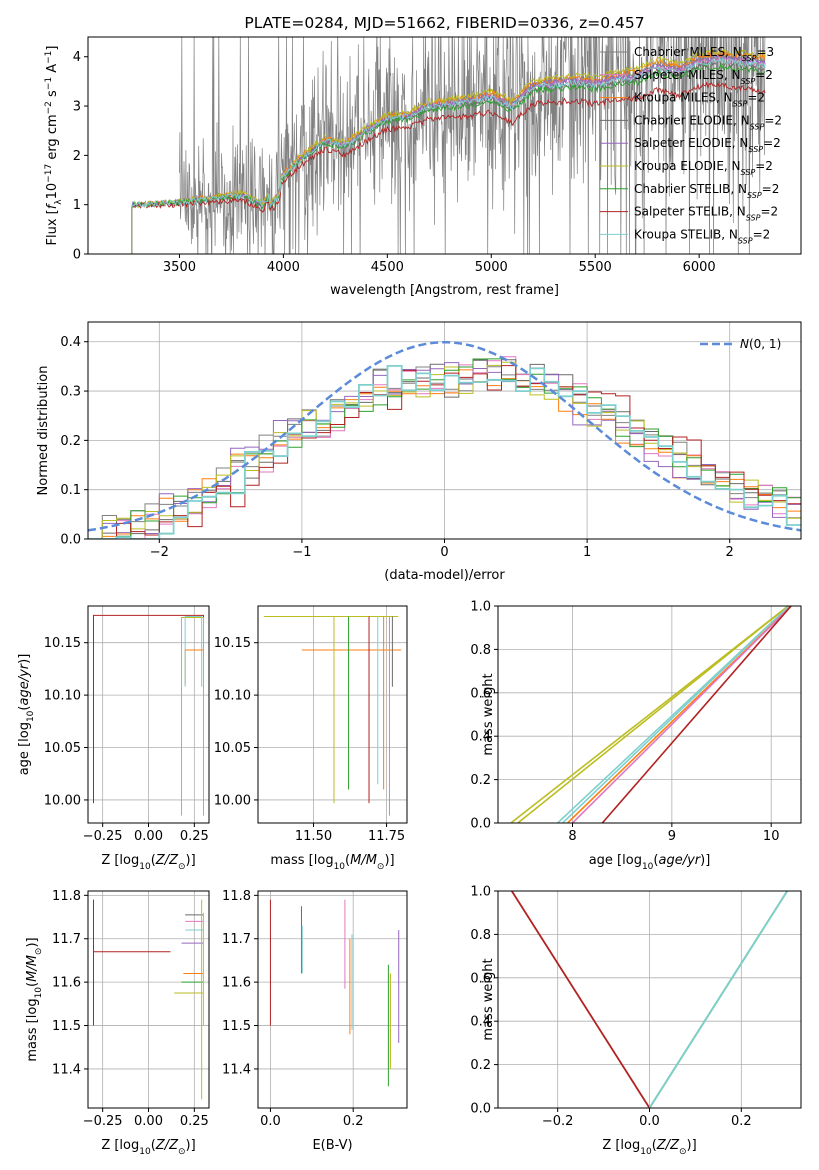 The width and height of the screenshot is (819, 1170). Describe the element at coordinates (615, 860) in the screenshot. I see `label-part: age [log` at that location.